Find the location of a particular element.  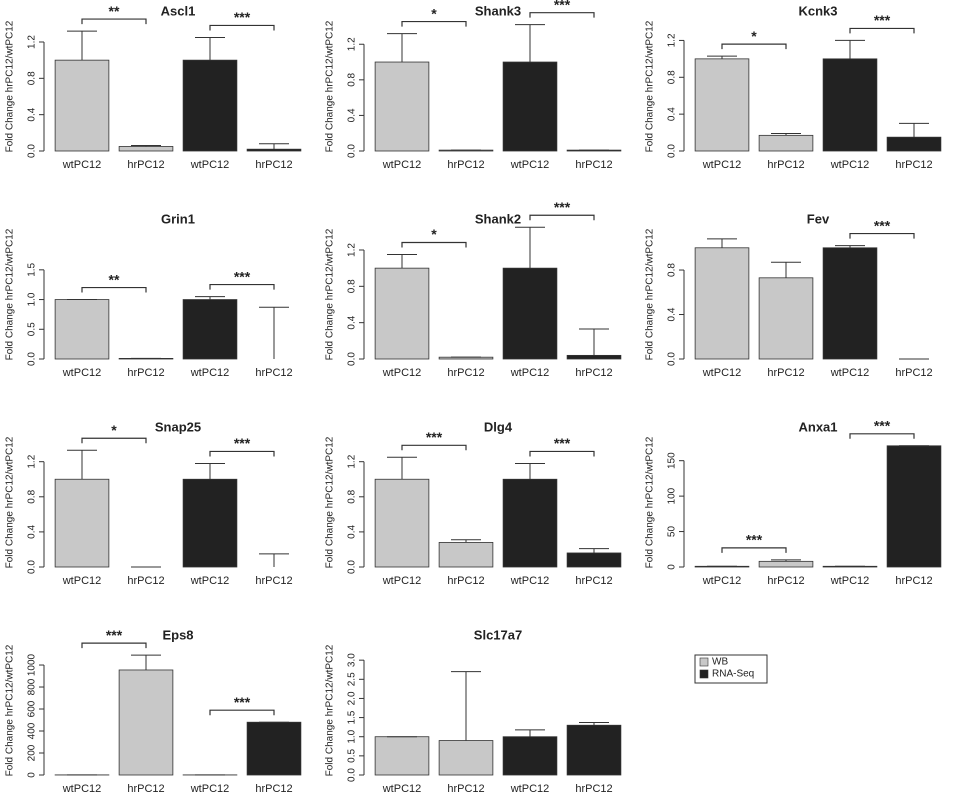

legend-swatch is located at coordinates (704, 674).